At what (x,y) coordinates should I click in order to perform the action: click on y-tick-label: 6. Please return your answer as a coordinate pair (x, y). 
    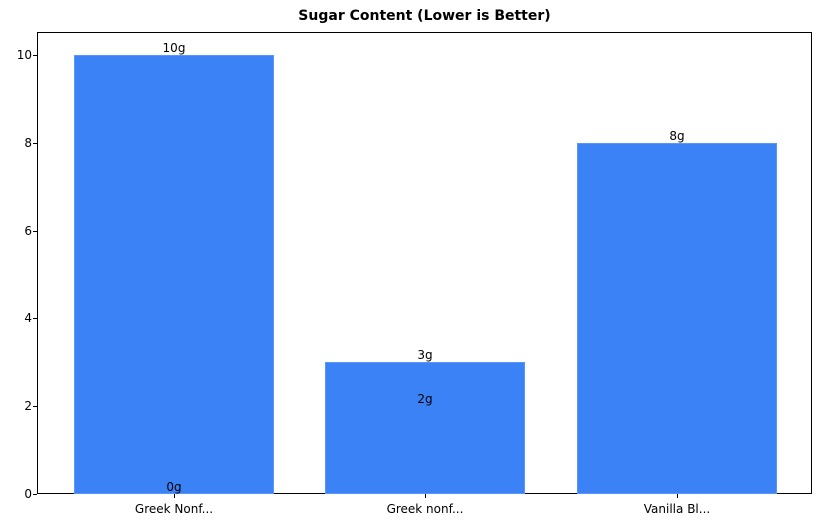
    Looking at the image, I should click on (28, 230).